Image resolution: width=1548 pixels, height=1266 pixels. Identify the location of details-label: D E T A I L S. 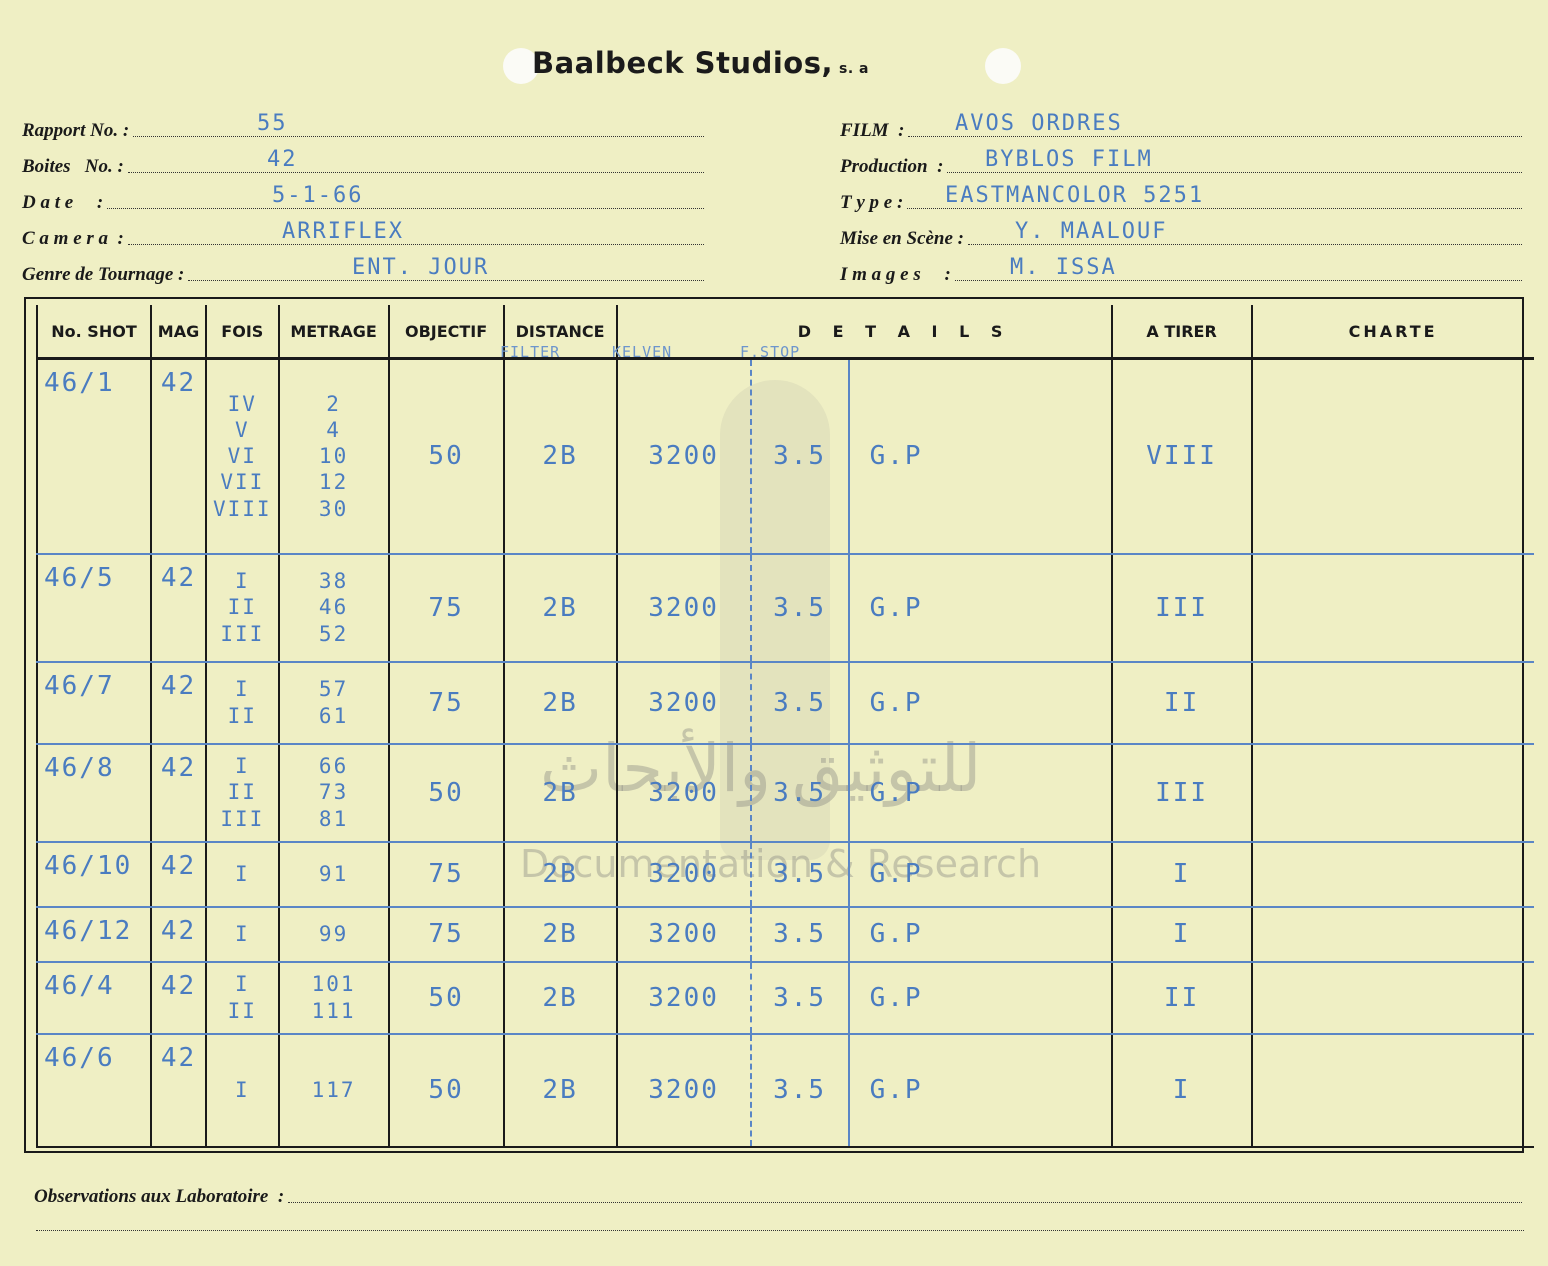
(904, 331).